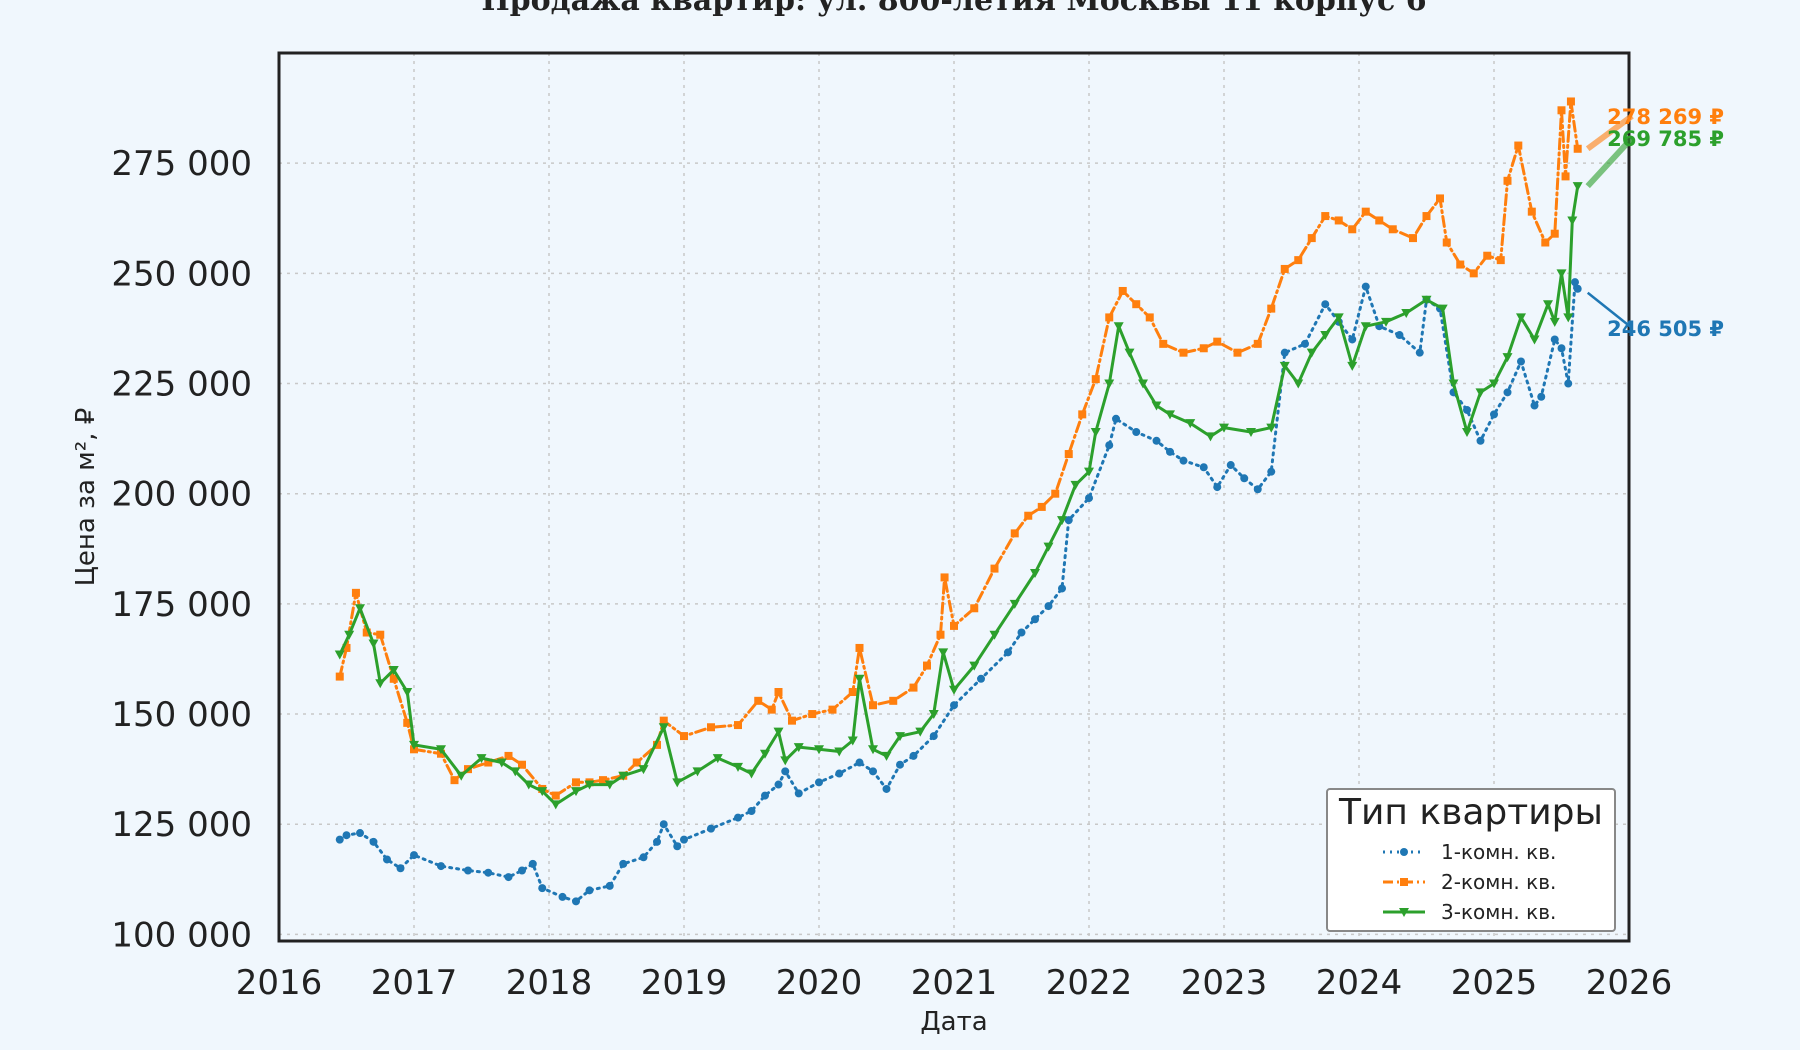 The height and width of the screenshot is (1050, 1800). What do you see at coordinates (1498, 912) in the screenshot?
I see `legend-label-3: 3-комн. кв.` at bounding box center [1498, 912].